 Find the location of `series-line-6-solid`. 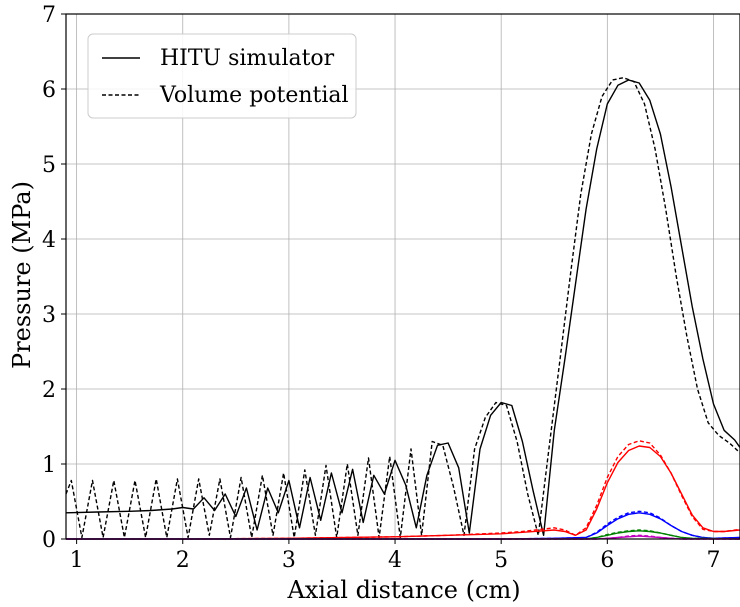

series-line-6-solid is located at coordinates (403, 535).